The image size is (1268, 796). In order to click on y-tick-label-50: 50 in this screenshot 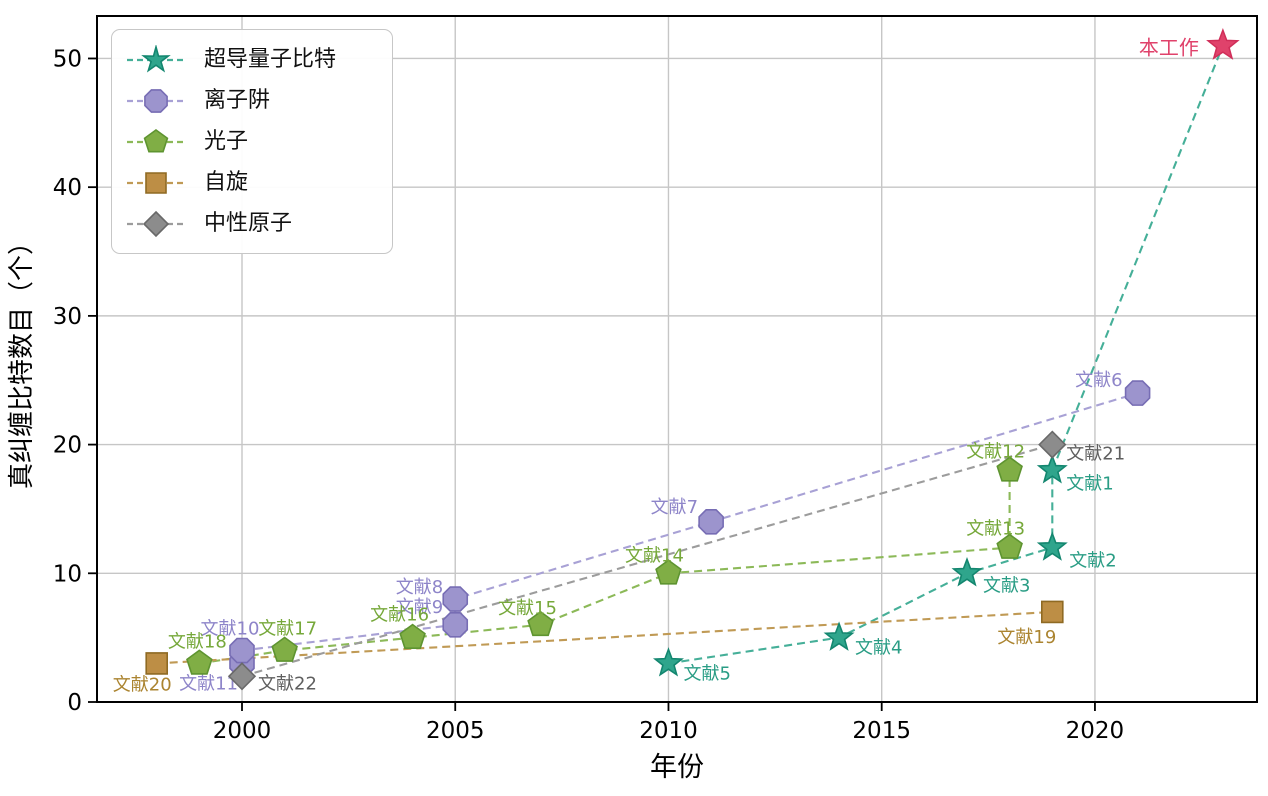, I will do `click(67, 59)`.